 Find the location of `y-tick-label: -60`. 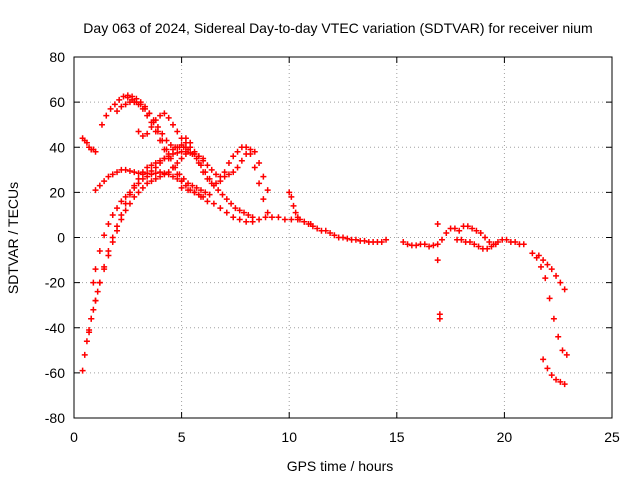

y-tick-label: -60 is located at coordinates (55, 373).